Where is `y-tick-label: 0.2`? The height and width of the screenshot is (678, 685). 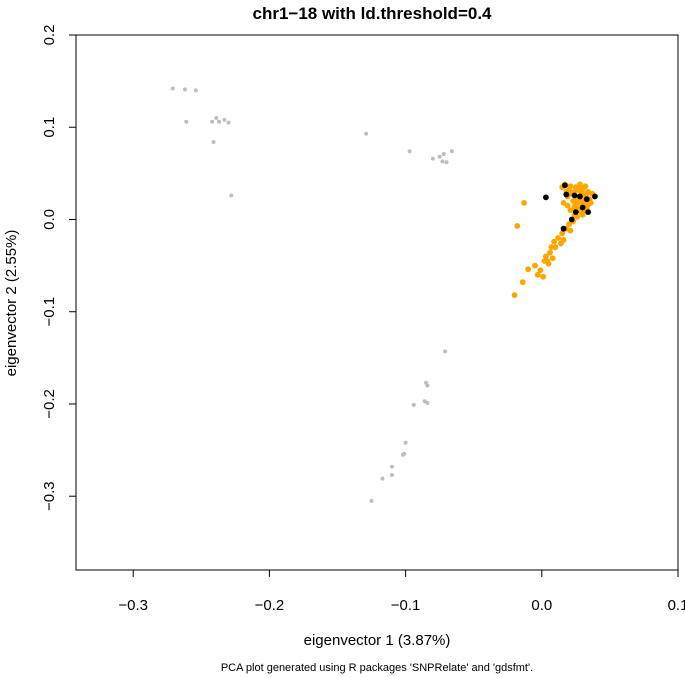 y-tick-label: 0.2 is located at coordinates (49, 35).